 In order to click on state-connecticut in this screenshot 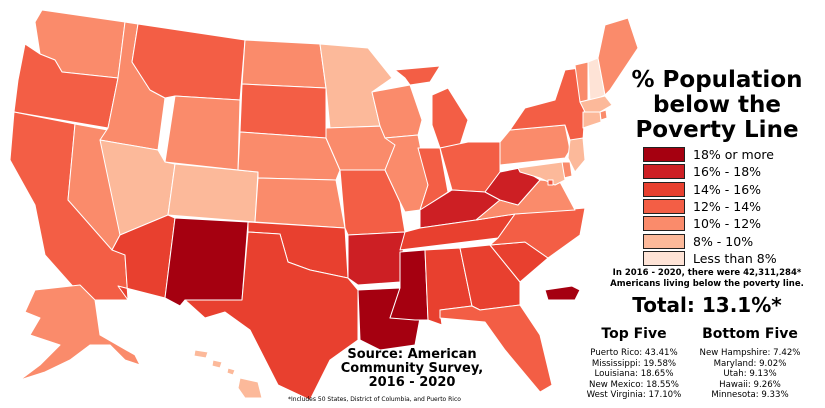, I will do `click(592, 120)`.